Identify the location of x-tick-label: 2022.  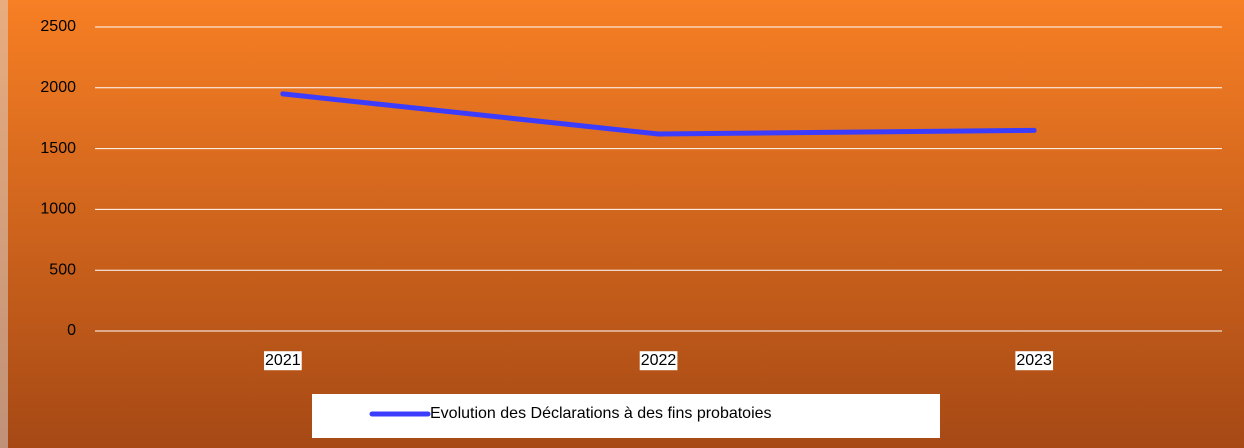
(659, 360).